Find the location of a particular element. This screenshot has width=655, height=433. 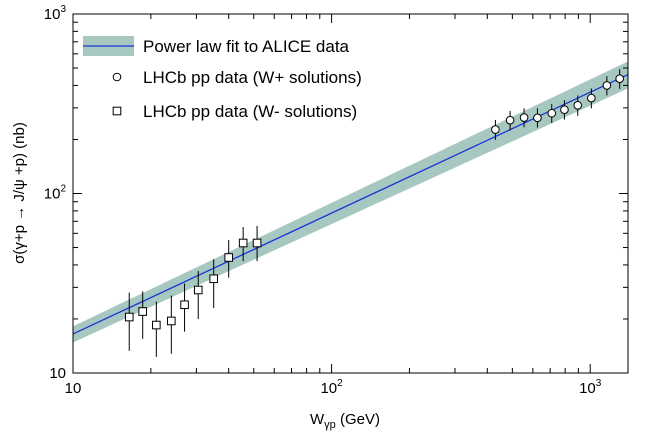

x-tick-label: 10 is located at coordinates (73, 388).